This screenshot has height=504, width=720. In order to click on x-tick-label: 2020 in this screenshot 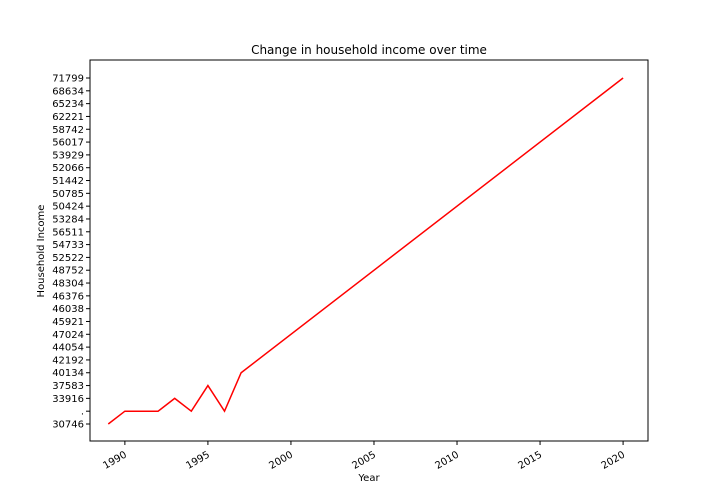, I will do `click(614, 461)`.